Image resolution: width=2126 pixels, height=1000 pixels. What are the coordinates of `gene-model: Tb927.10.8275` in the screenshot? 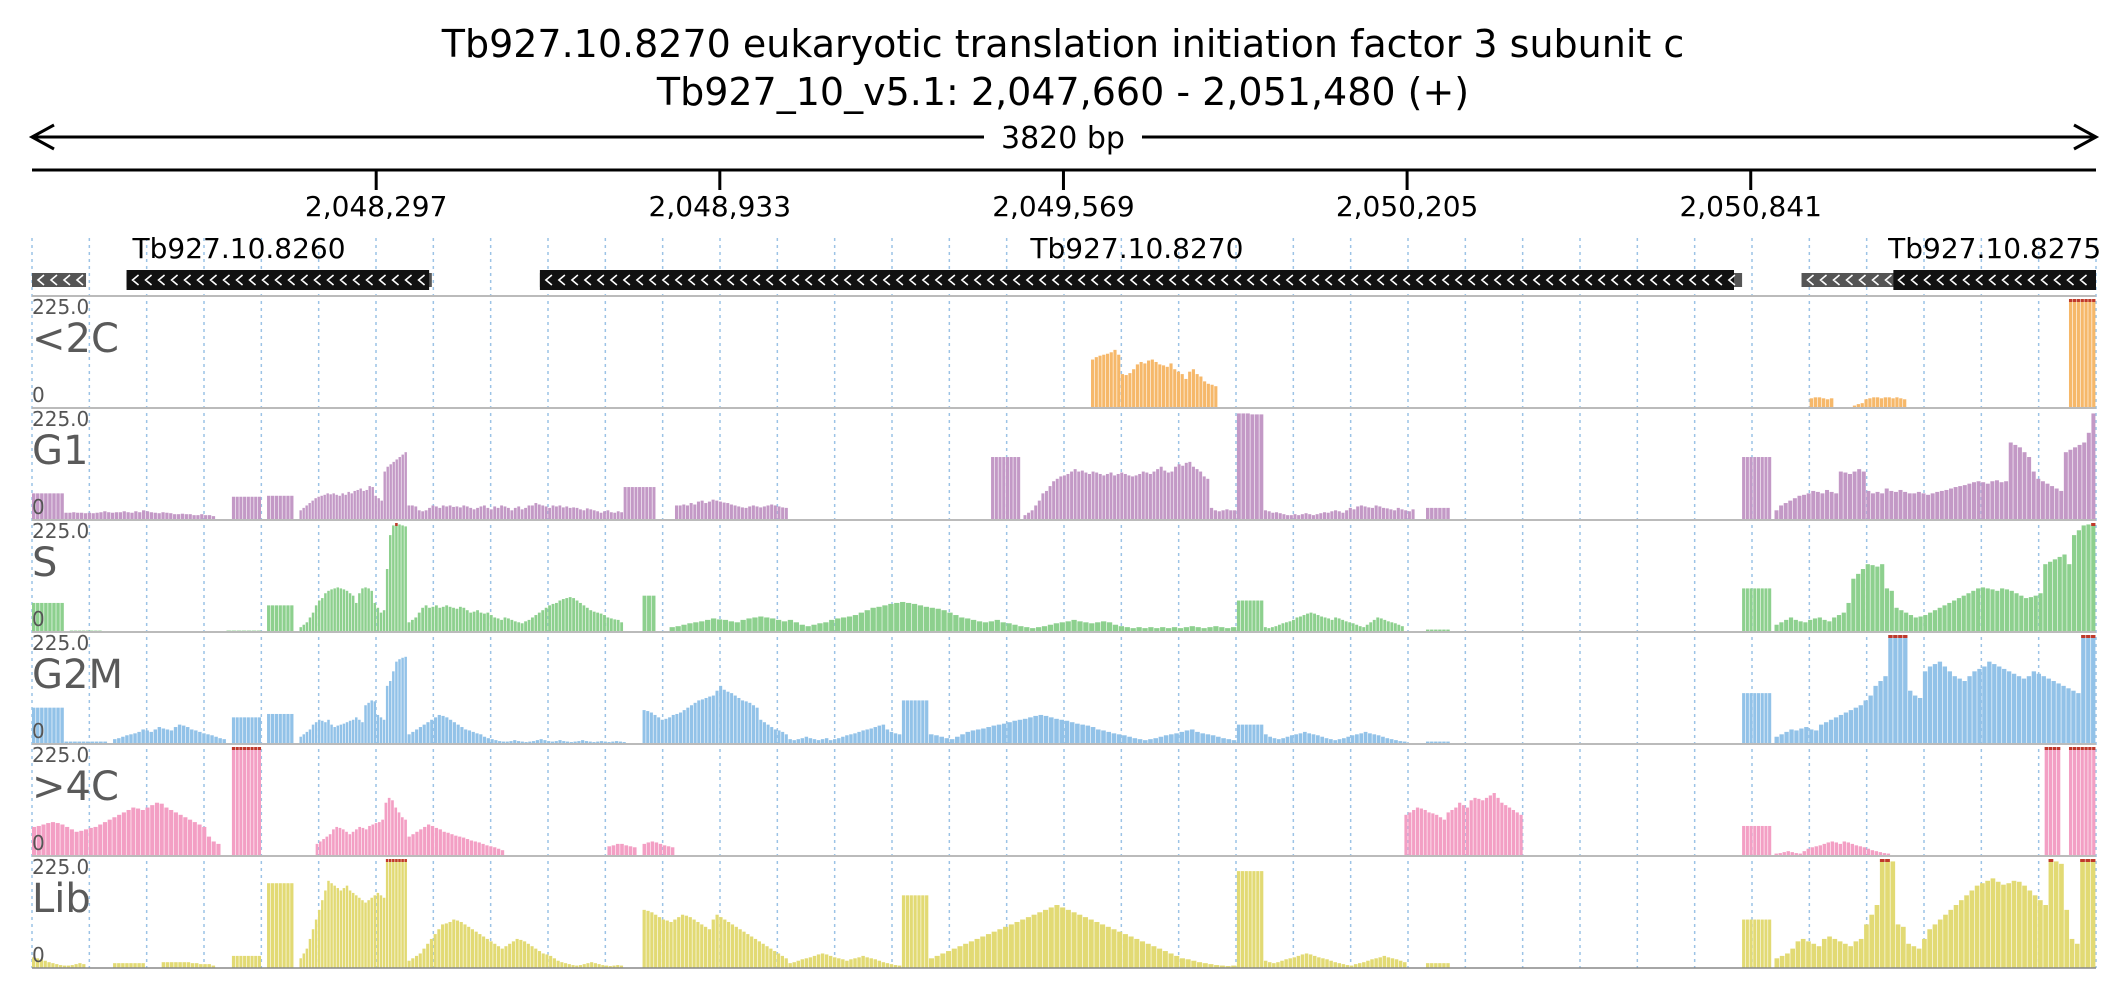 It's located at (1951, 261).